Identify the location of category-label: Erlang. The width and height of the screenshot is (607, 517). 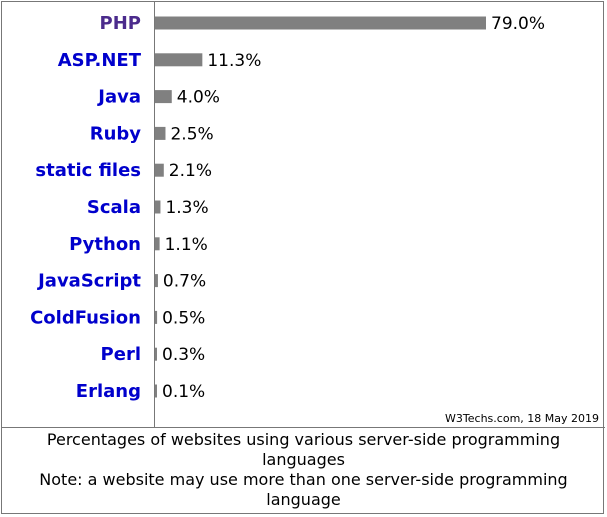
(108, 391).